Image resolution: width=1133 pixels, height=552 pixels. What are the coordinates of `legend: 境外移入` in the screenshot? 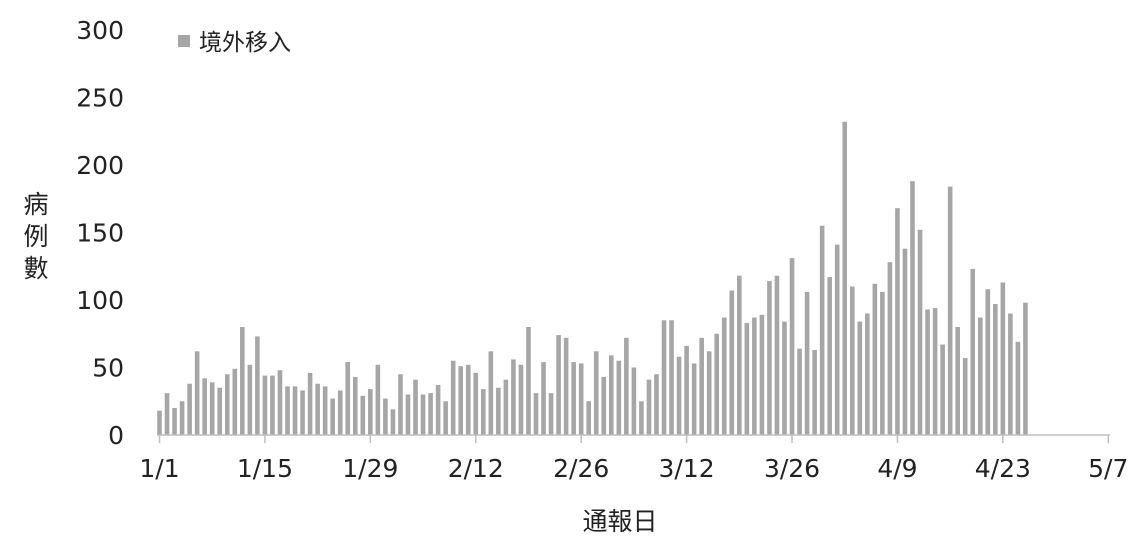 It's located at (234, 43).